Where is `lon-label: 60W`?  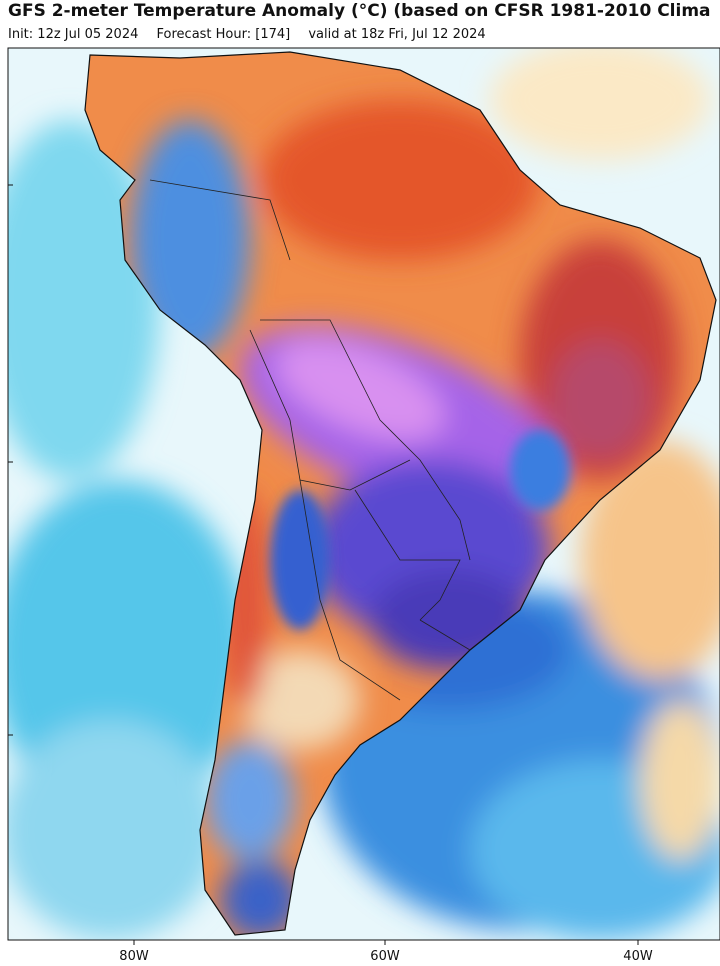 lon-label: 60W is located at coordinates (385, 956).